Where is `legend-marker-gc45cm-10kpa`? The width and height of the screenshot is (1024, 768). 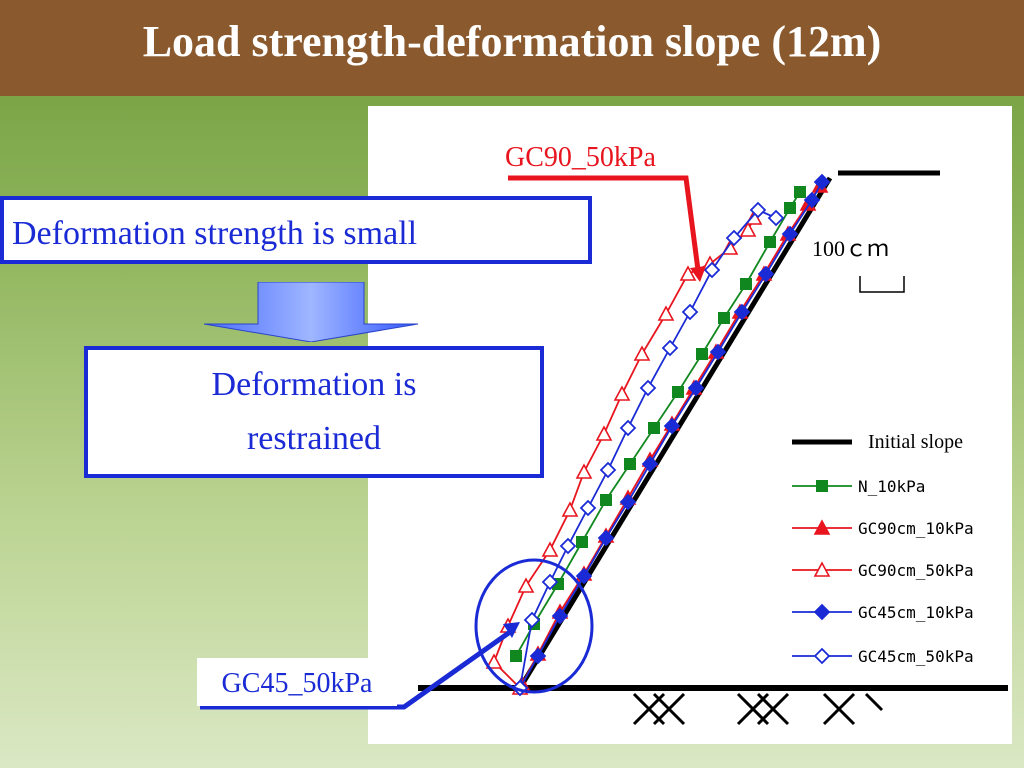 legend-marker-gc45cm-10kpa is located at coordinates (822, 612).